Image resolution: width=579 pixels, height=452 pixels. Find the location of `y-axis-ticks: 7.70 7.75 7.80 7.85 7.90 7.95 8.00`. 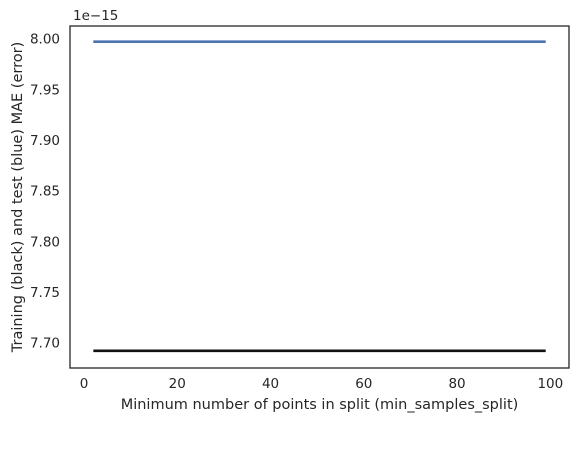

y-axis-ticks: 7.70 7.75 7.80 7.85 7.90 7.95 8.00 is located at coordinates (45, 192).